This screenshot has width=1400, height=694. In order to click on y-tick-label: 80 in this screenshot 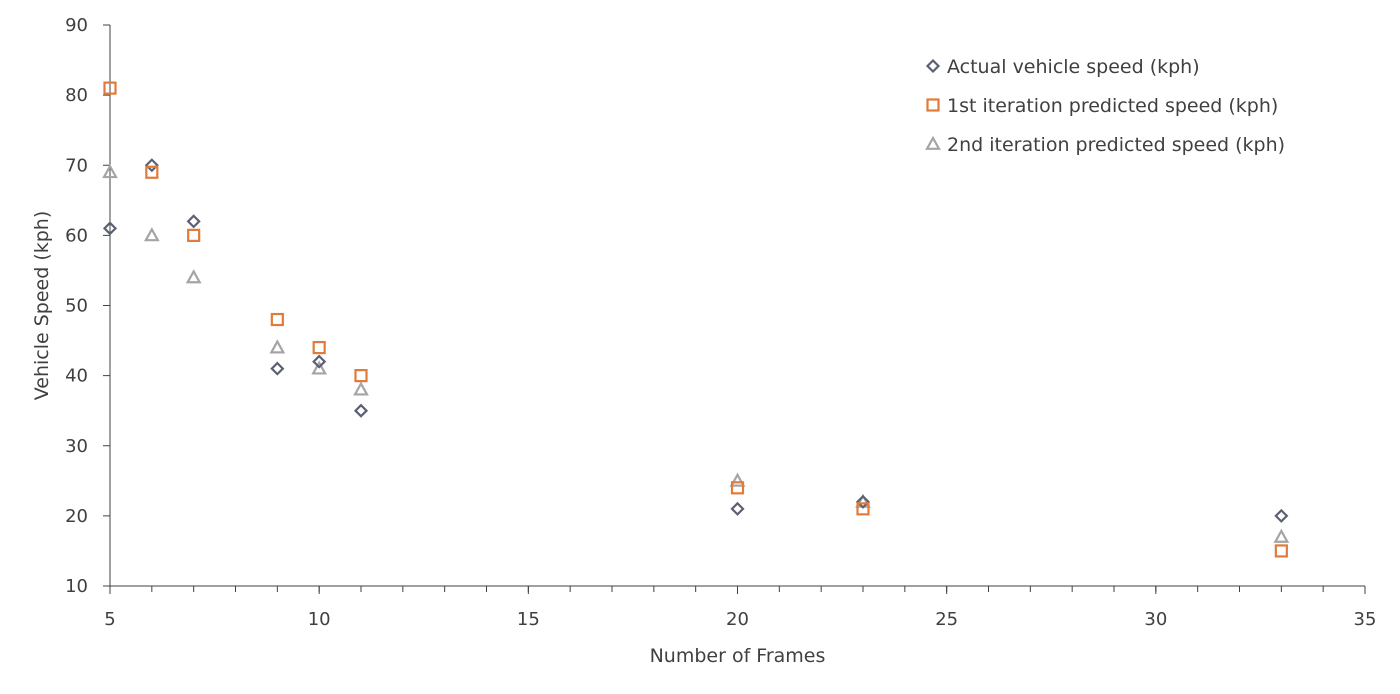, I will do `click(76, 95)`.